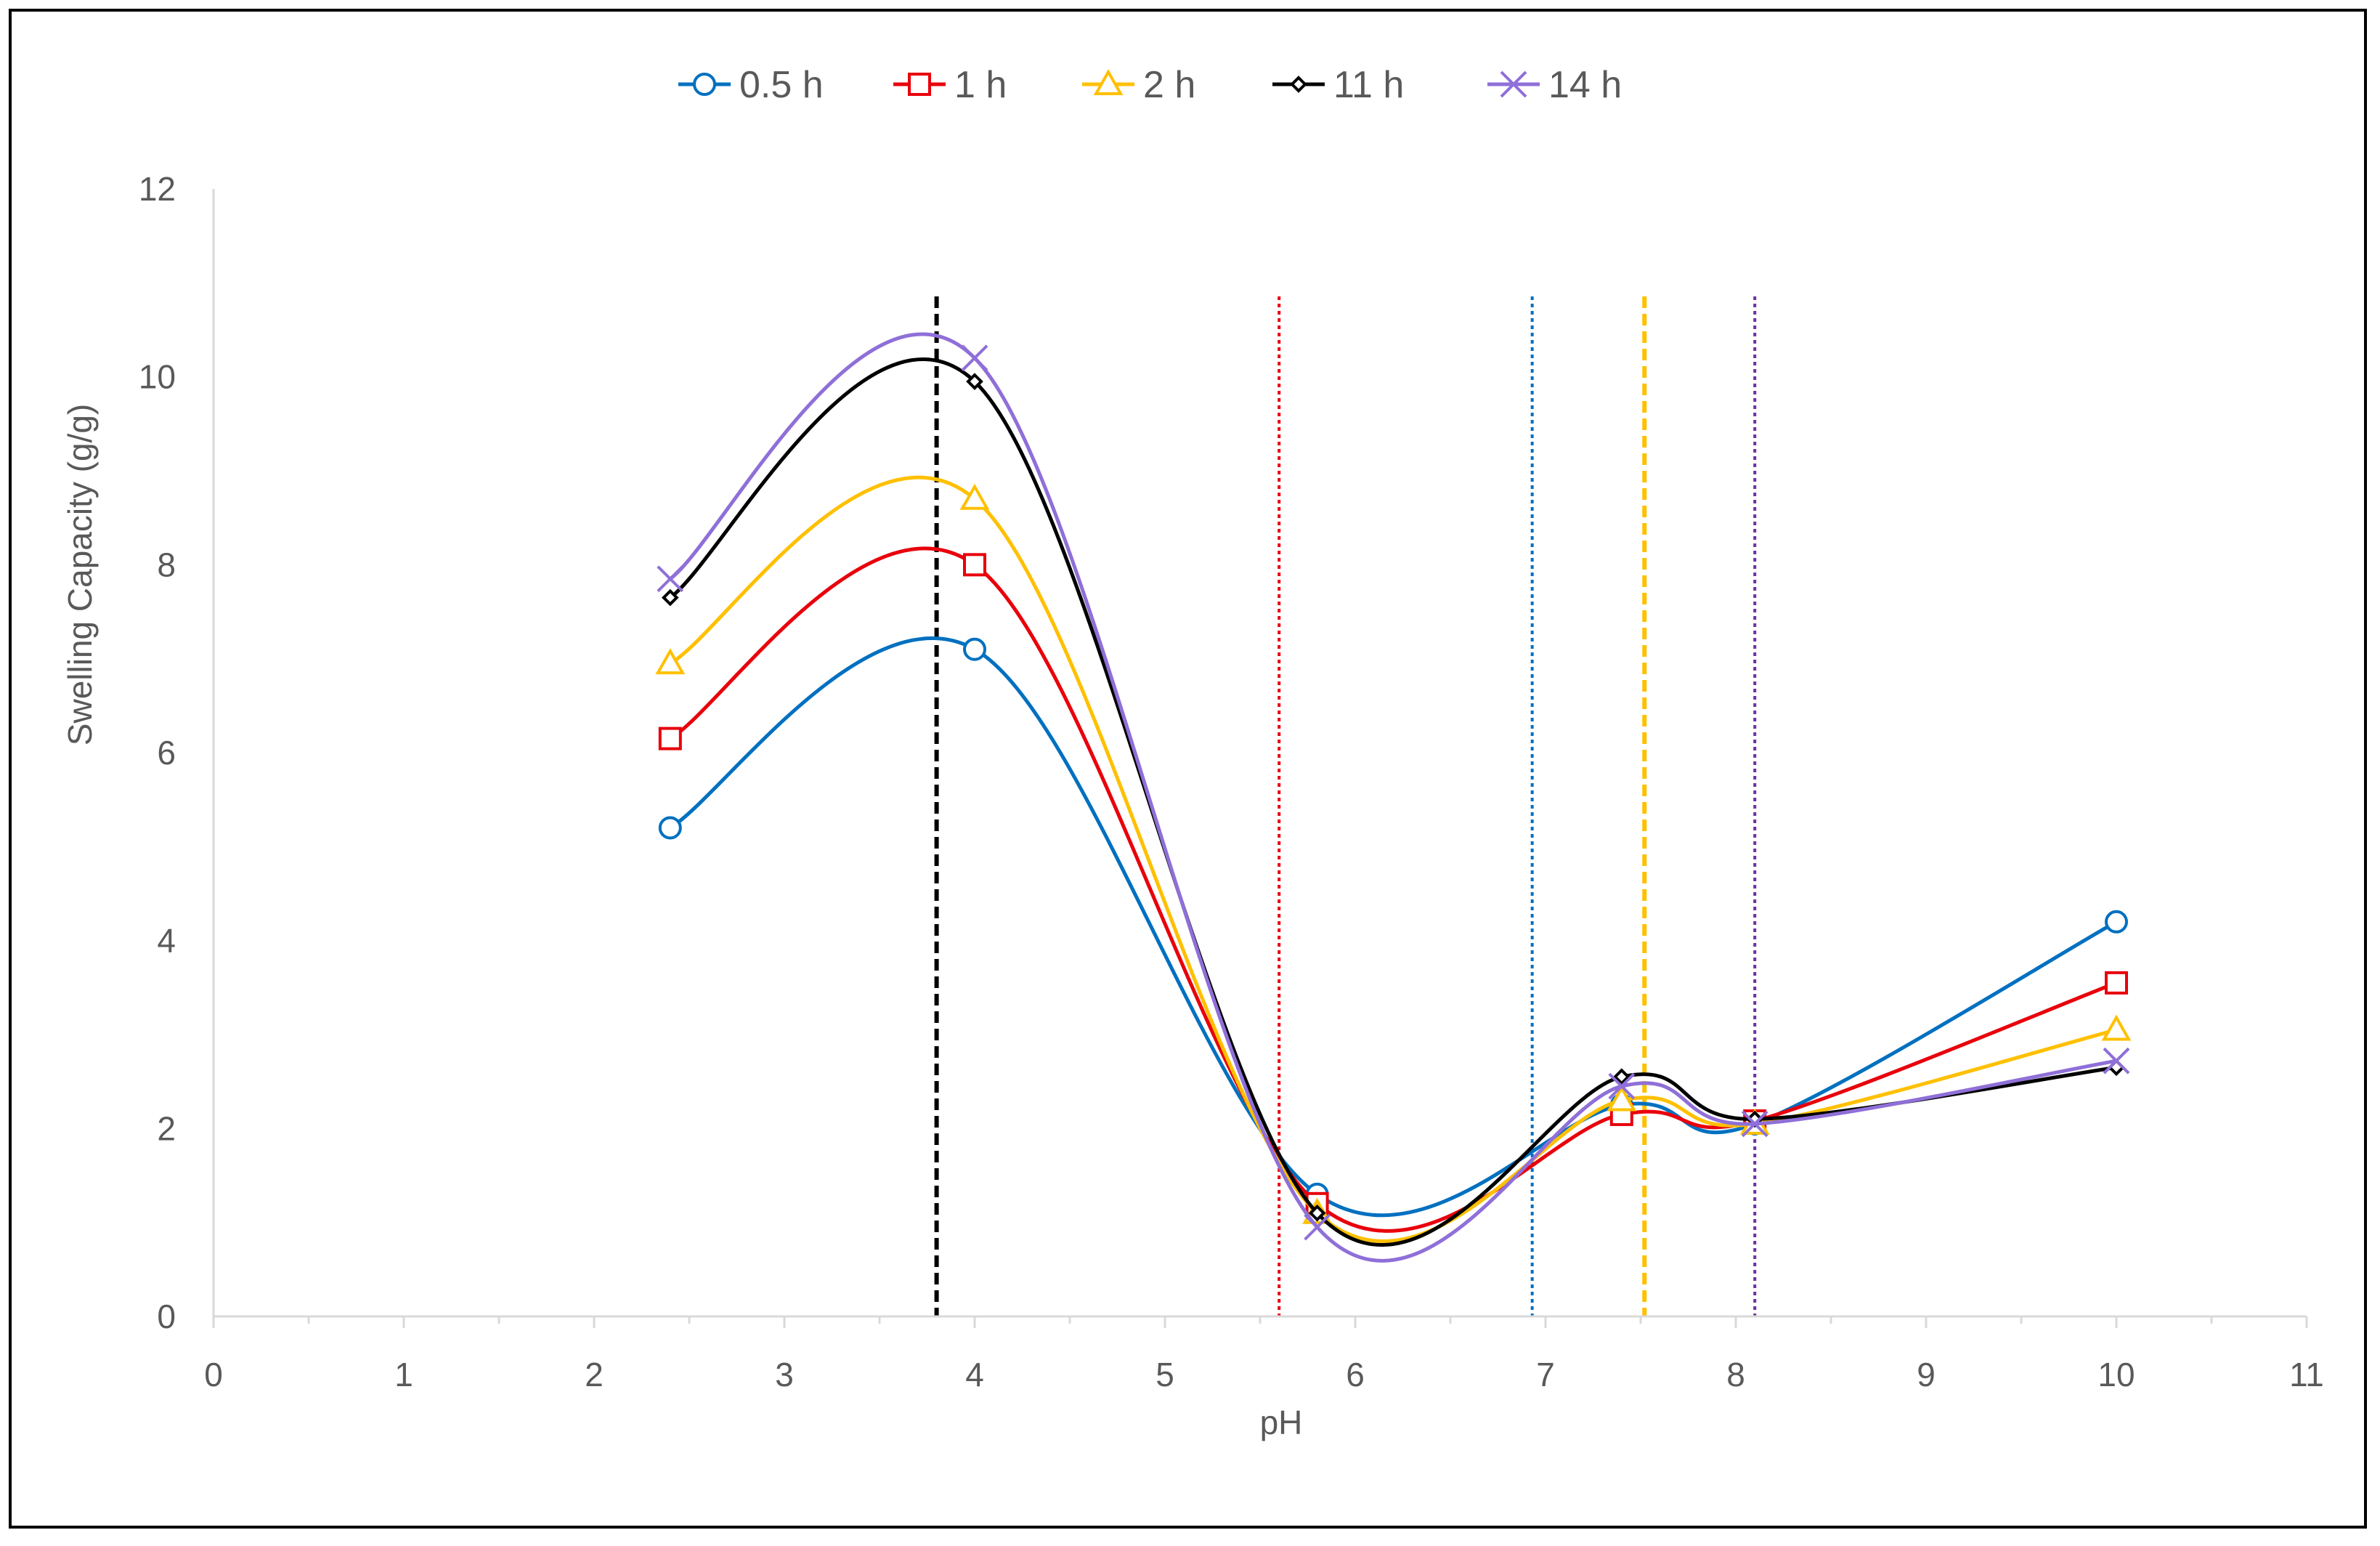  Describe the element at coordinates (1138, 85) in the screenshot. I see `legend-entry: 2 h` at that location.